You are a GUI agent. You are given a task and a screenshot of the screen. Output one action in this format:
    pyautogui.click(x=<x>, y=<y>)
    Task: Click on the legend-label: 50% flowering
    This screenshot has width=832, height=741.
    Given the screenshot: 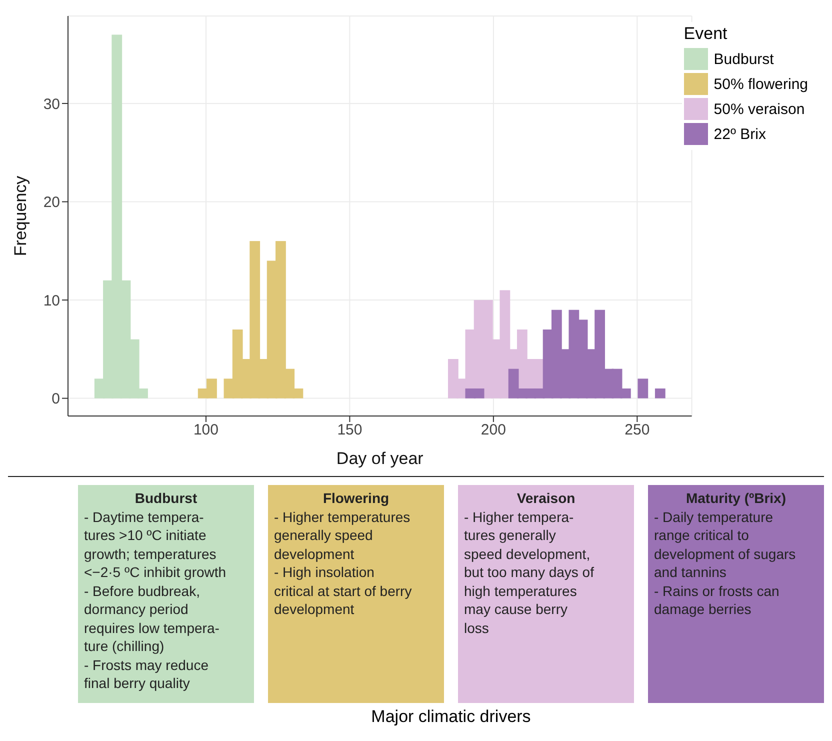 What is the action you would take?
    pyautogui.click(x=761, y=84)
    